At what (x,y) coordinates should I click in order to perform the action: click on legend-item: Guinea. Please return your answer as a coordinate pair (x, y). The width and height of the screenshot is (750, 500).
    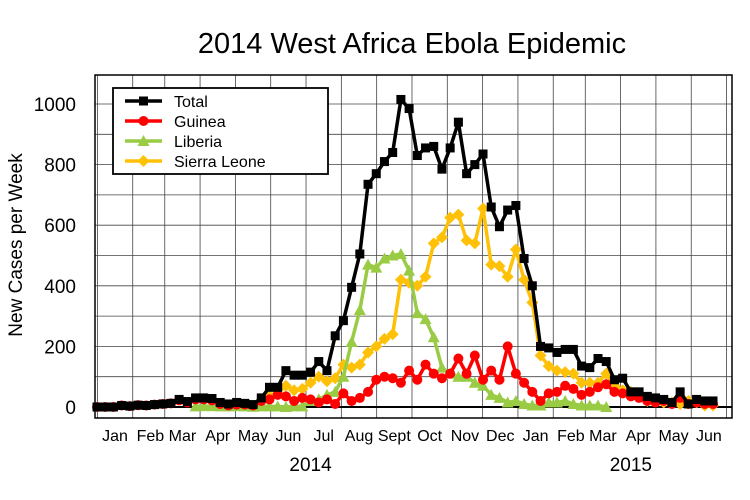
    Looking at the image, I should click on (175, 122).